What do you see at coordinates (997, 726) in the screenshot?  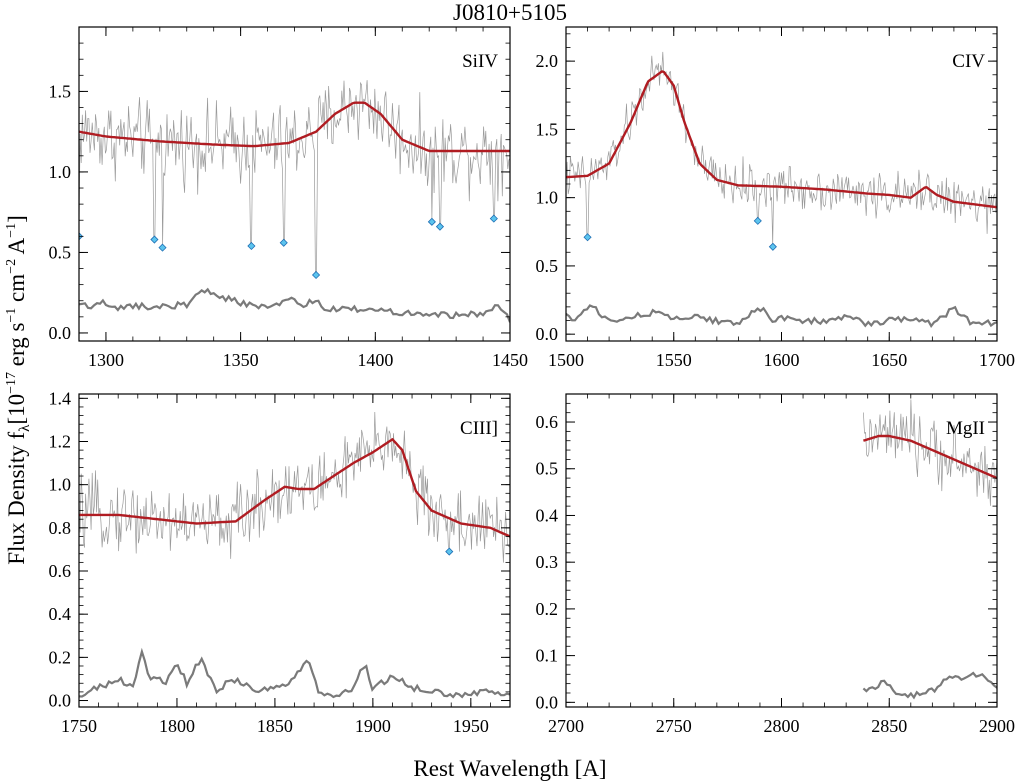 I see `x-tick-label: 2900` at bounding box center [997, 726].